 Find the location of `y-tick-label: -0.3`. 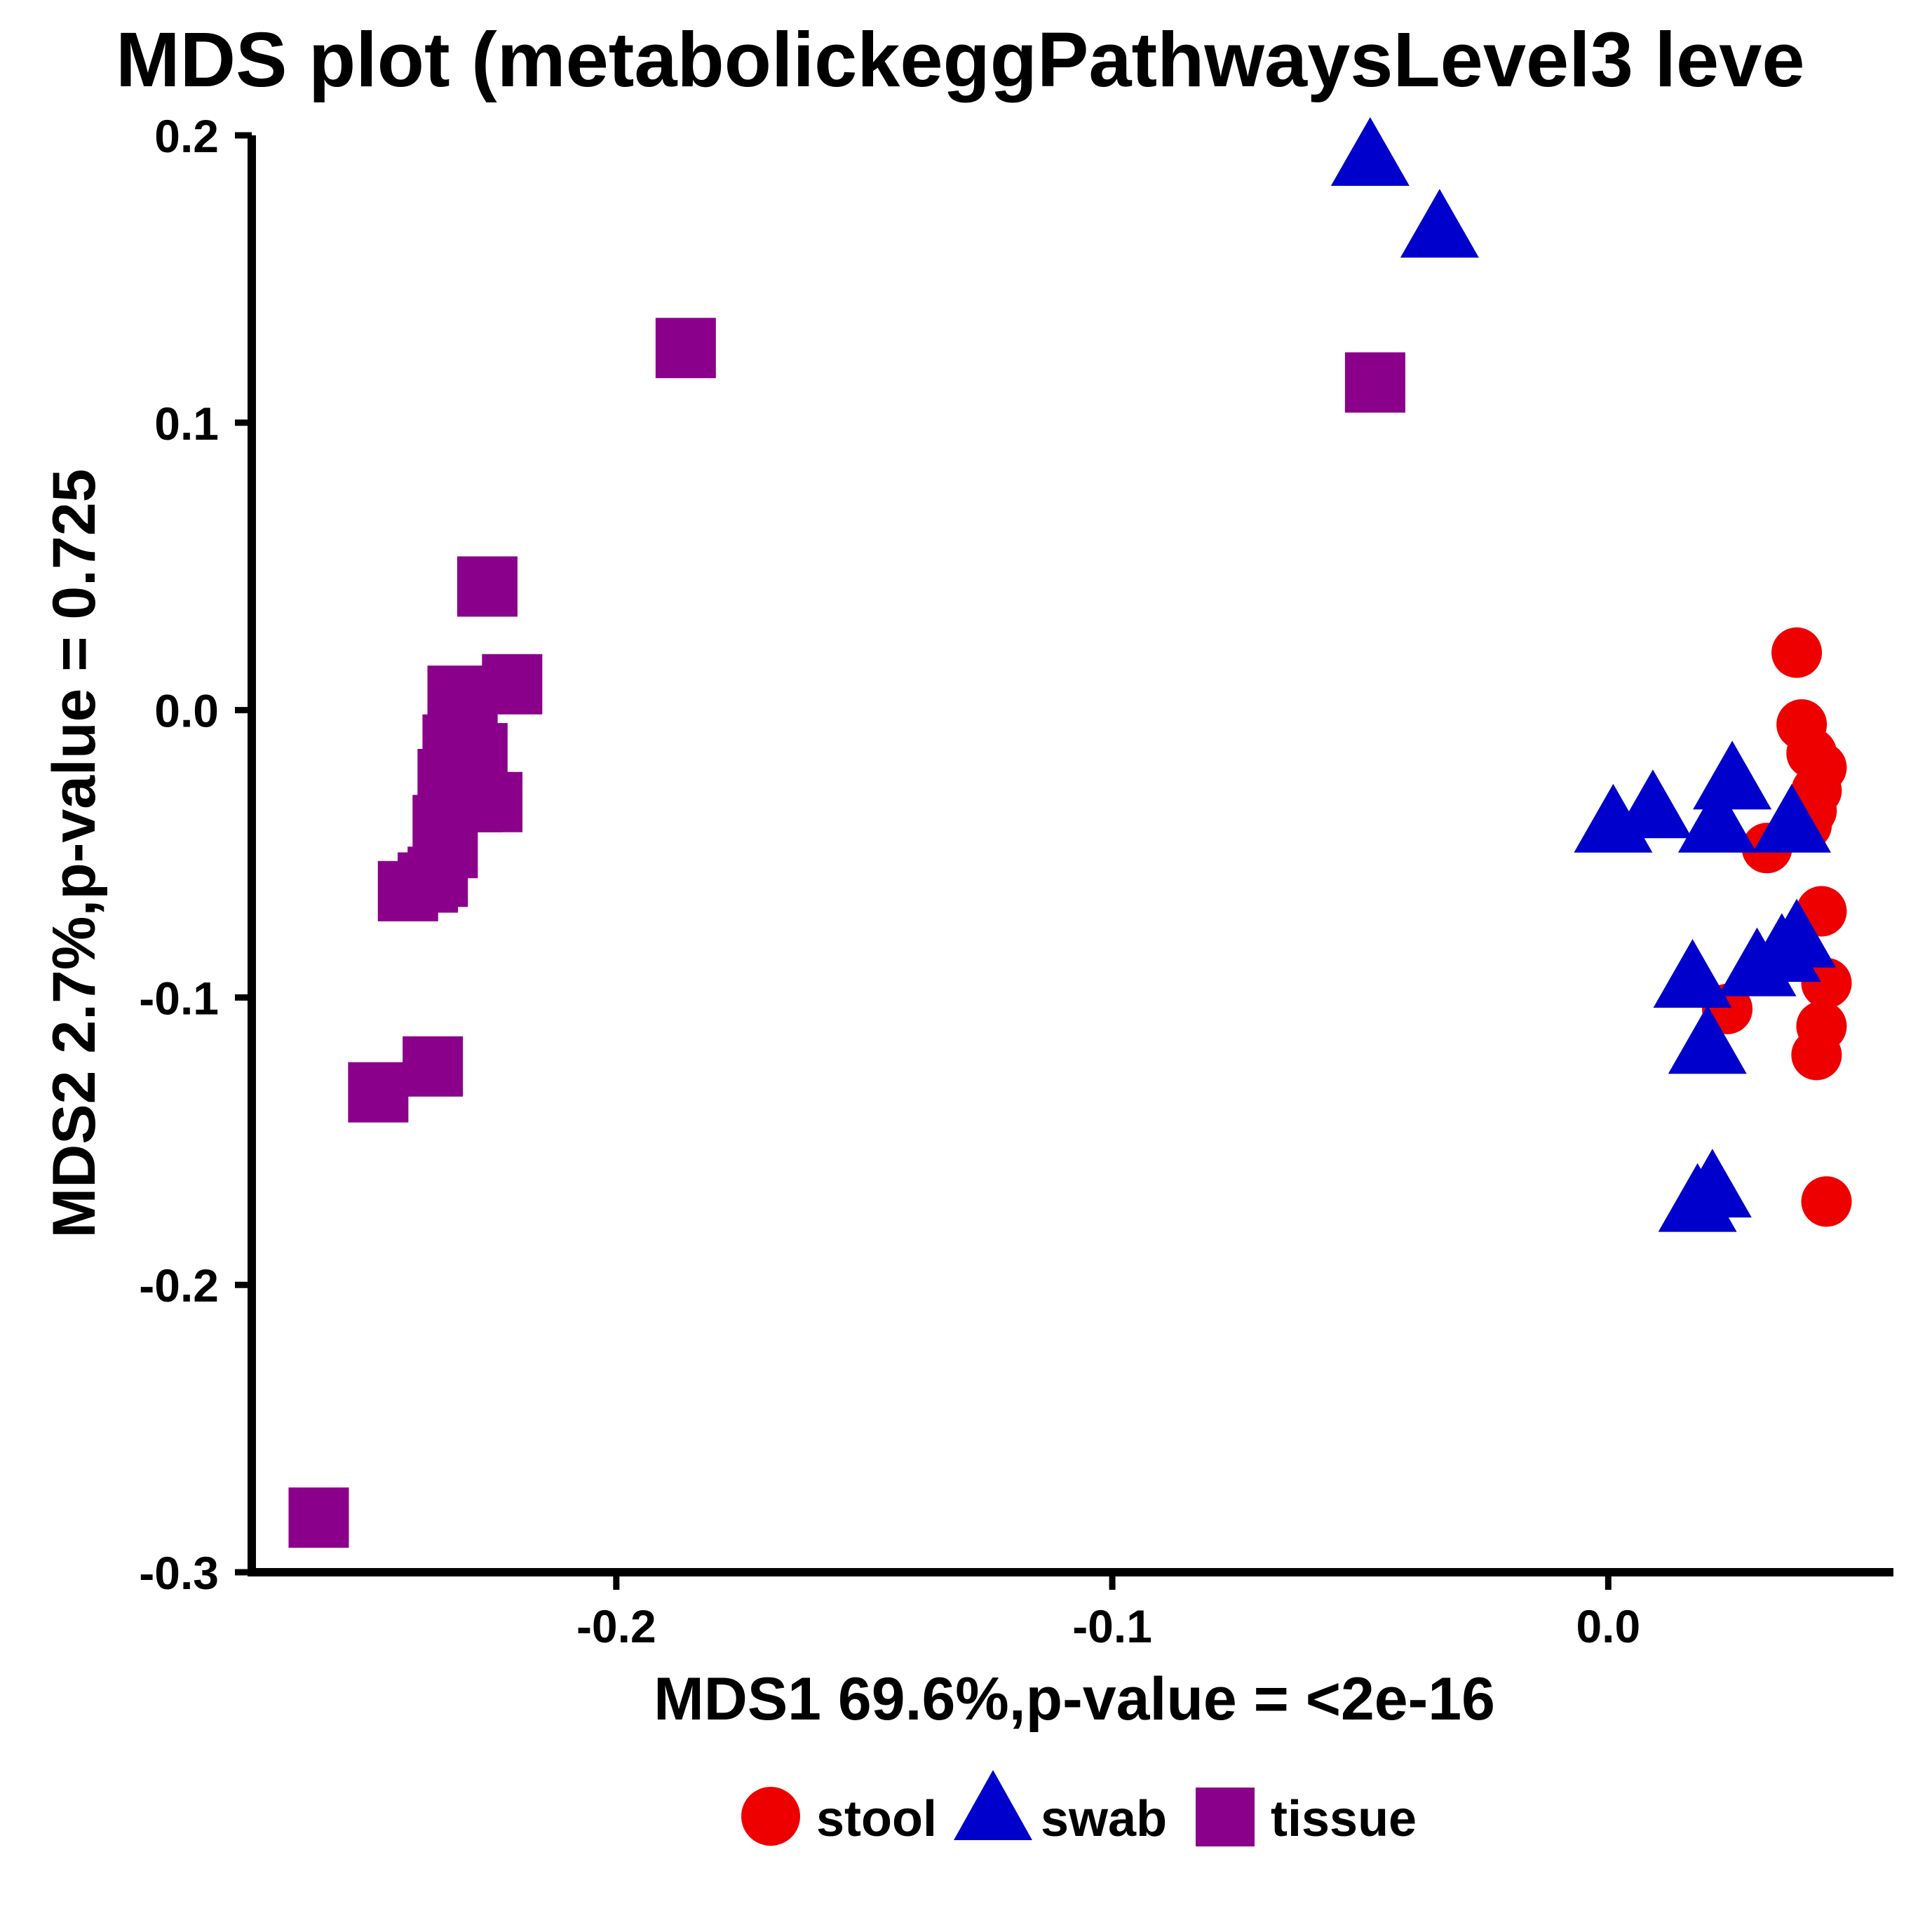

y-tick-label: -0.3 is located at coordinates (179, 1573).